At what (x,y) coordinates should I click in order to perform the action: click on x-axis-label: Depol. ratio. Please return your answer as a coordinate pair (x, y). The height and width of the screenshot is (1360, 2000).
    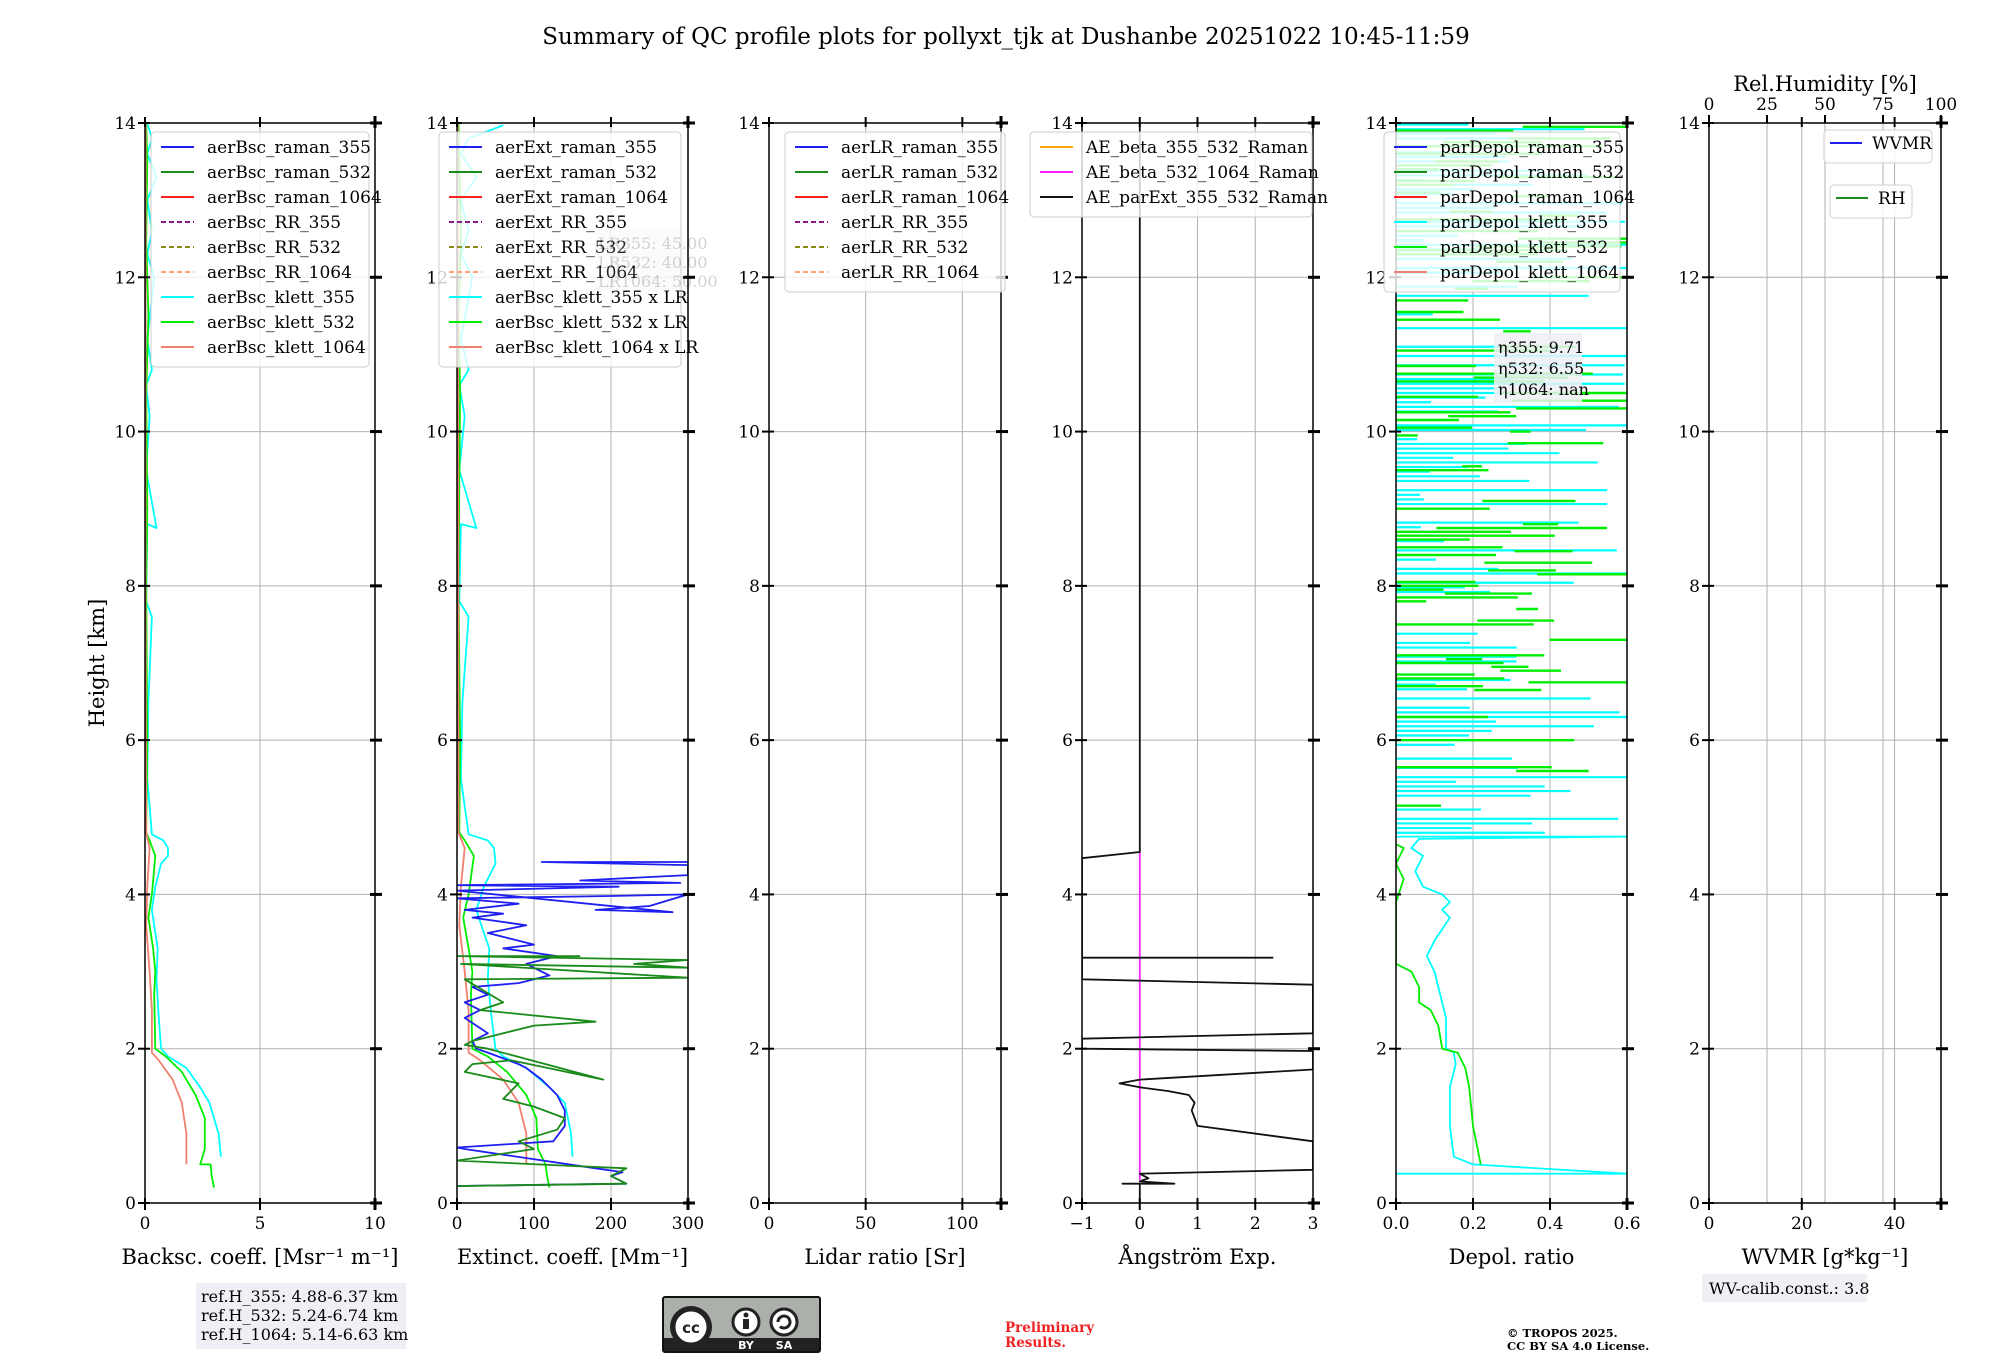
    Looking at the image, I should click on (1512, 1257).